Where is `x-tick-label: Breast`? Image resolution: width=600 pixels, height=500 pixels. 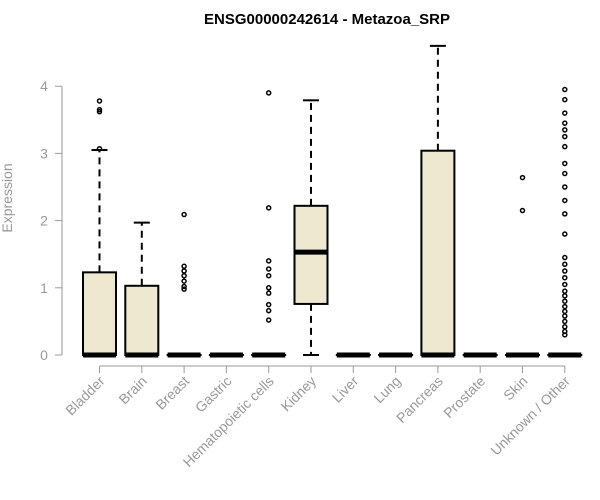
x-tick-label: Breast is located at coordinates (172, 393).